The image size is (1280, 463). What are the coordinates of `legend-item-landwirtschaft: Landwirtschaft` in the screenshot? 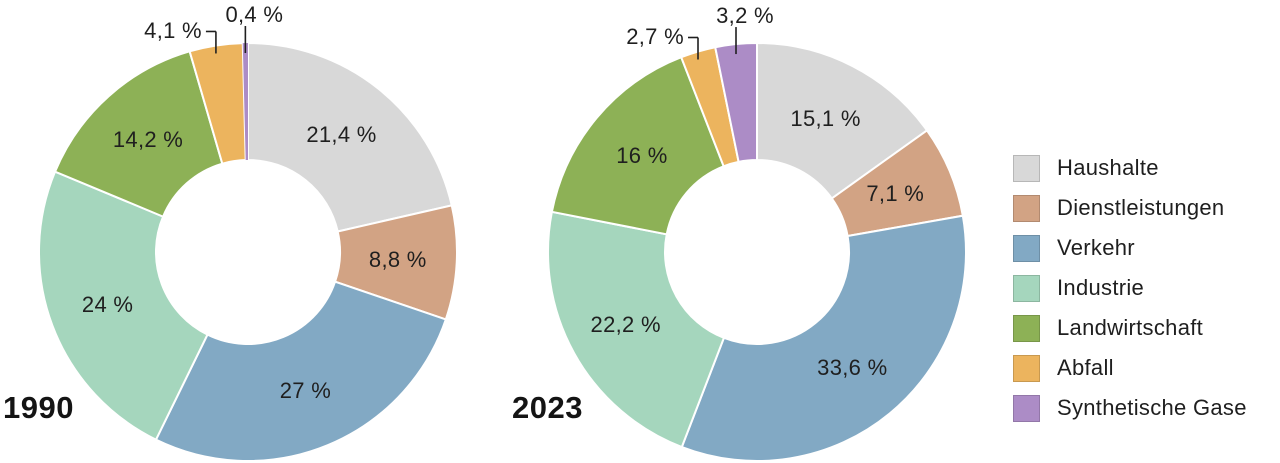 It's located at (1130, 328).